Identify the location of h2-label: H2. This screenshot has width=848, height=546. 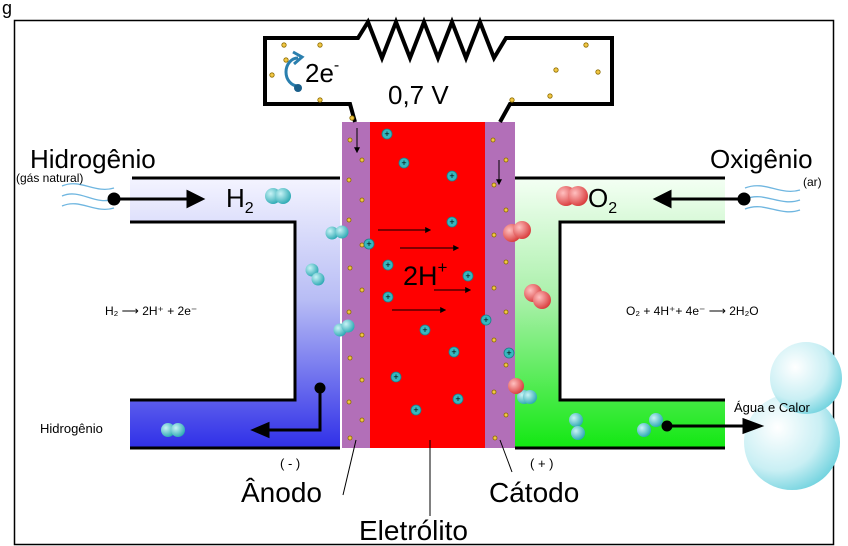
(240, 200).